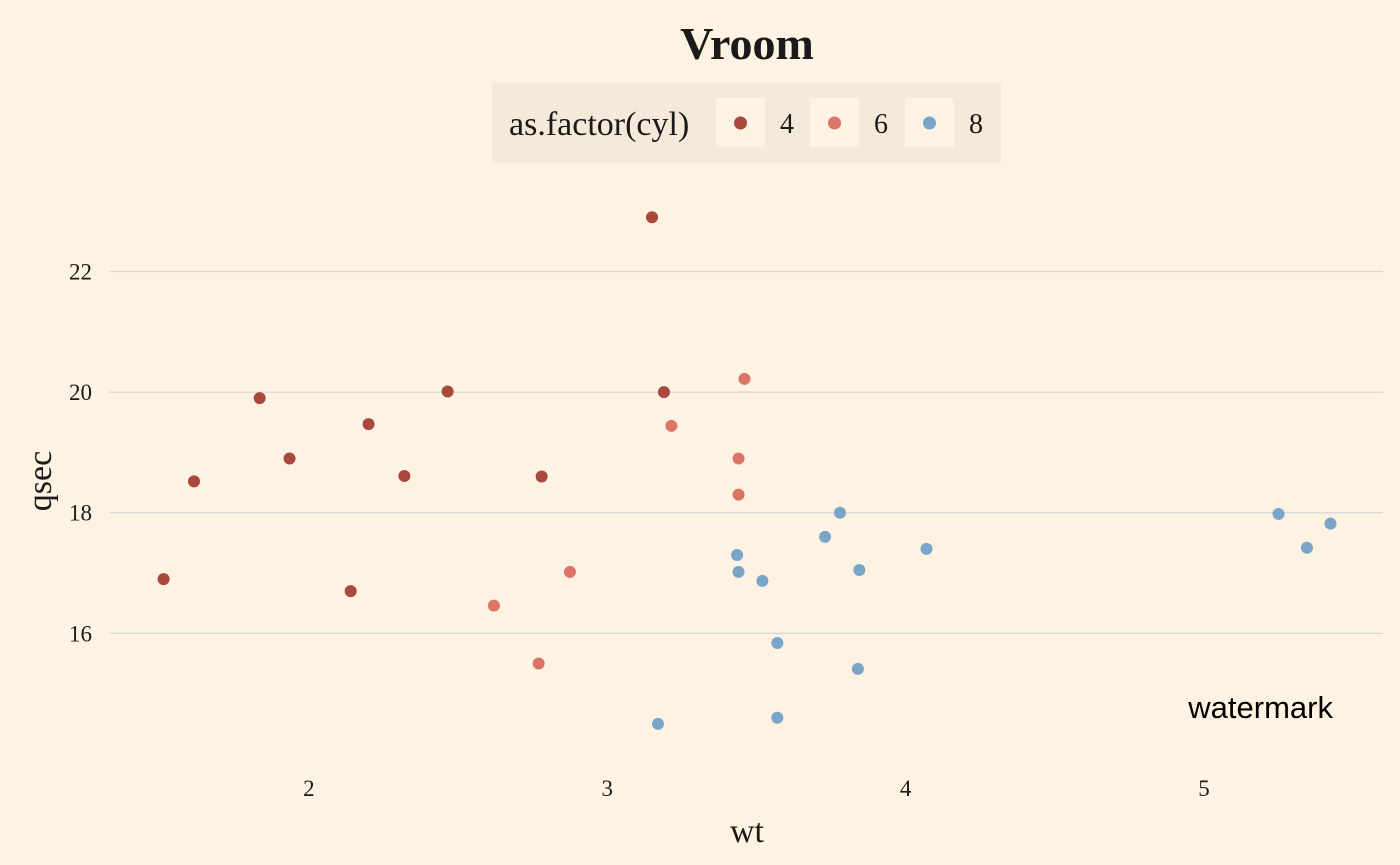 The image size is (1400, 865). What do you see at coordinates (976, 124) in the screenshot?
I see `legend-label-8: 8` at bounding box center [976, 124].